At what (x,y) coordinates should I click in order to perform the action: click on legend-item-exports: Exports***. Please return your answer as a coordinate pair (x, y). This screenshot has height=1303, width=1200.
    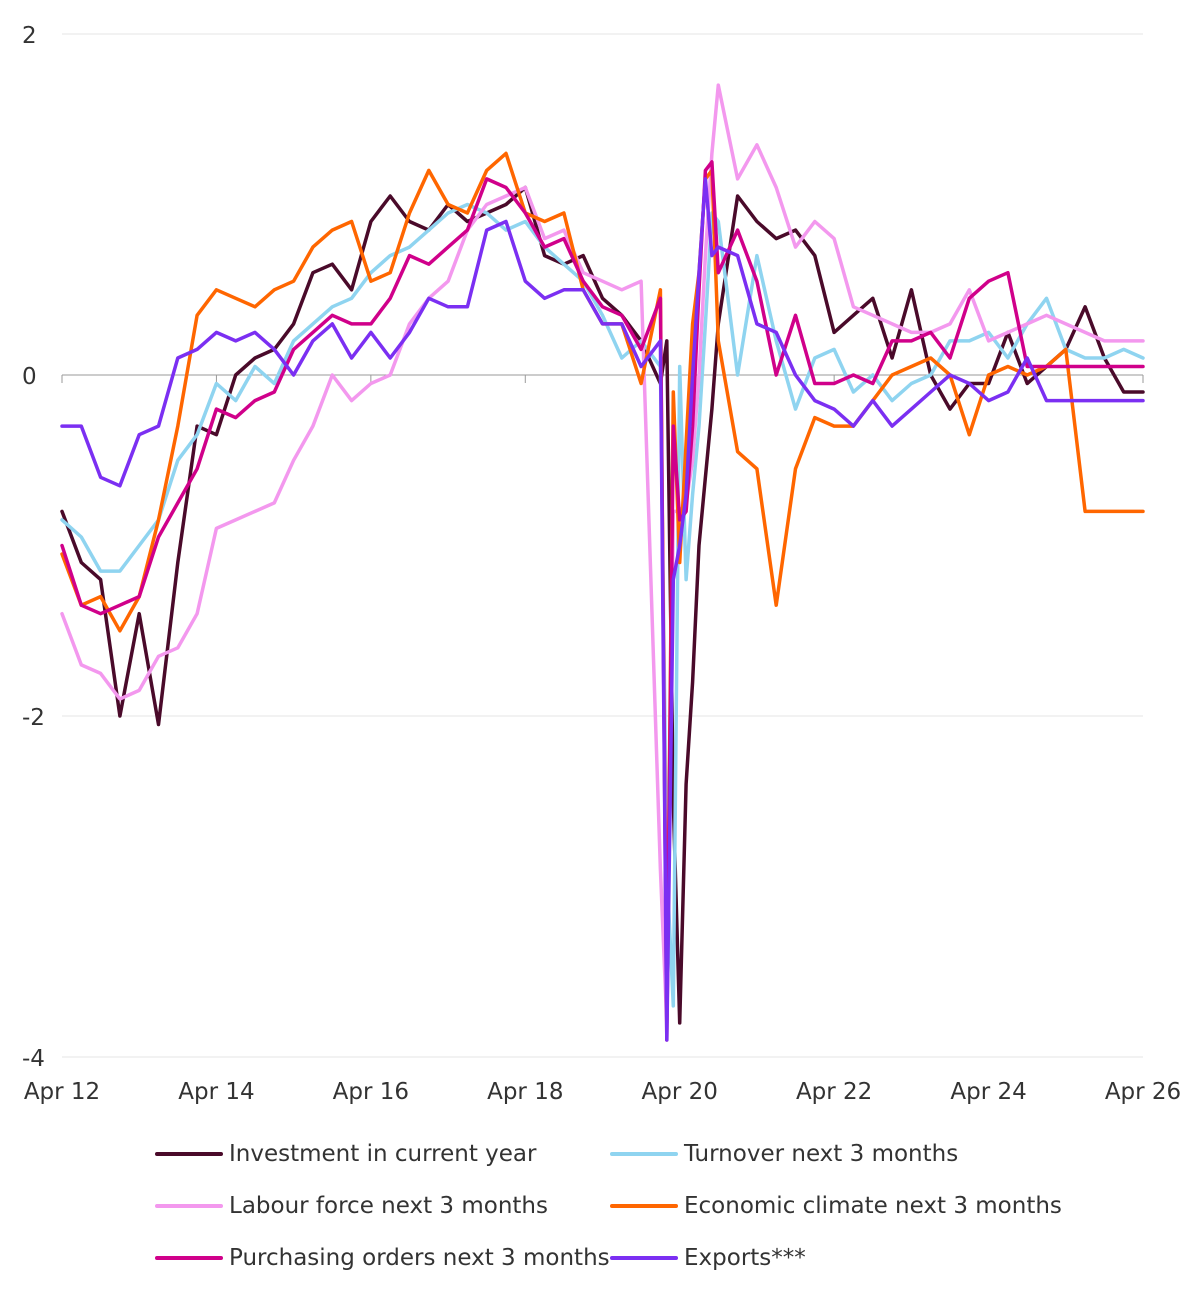
    Looking at the image, I should click on (708, 1258).